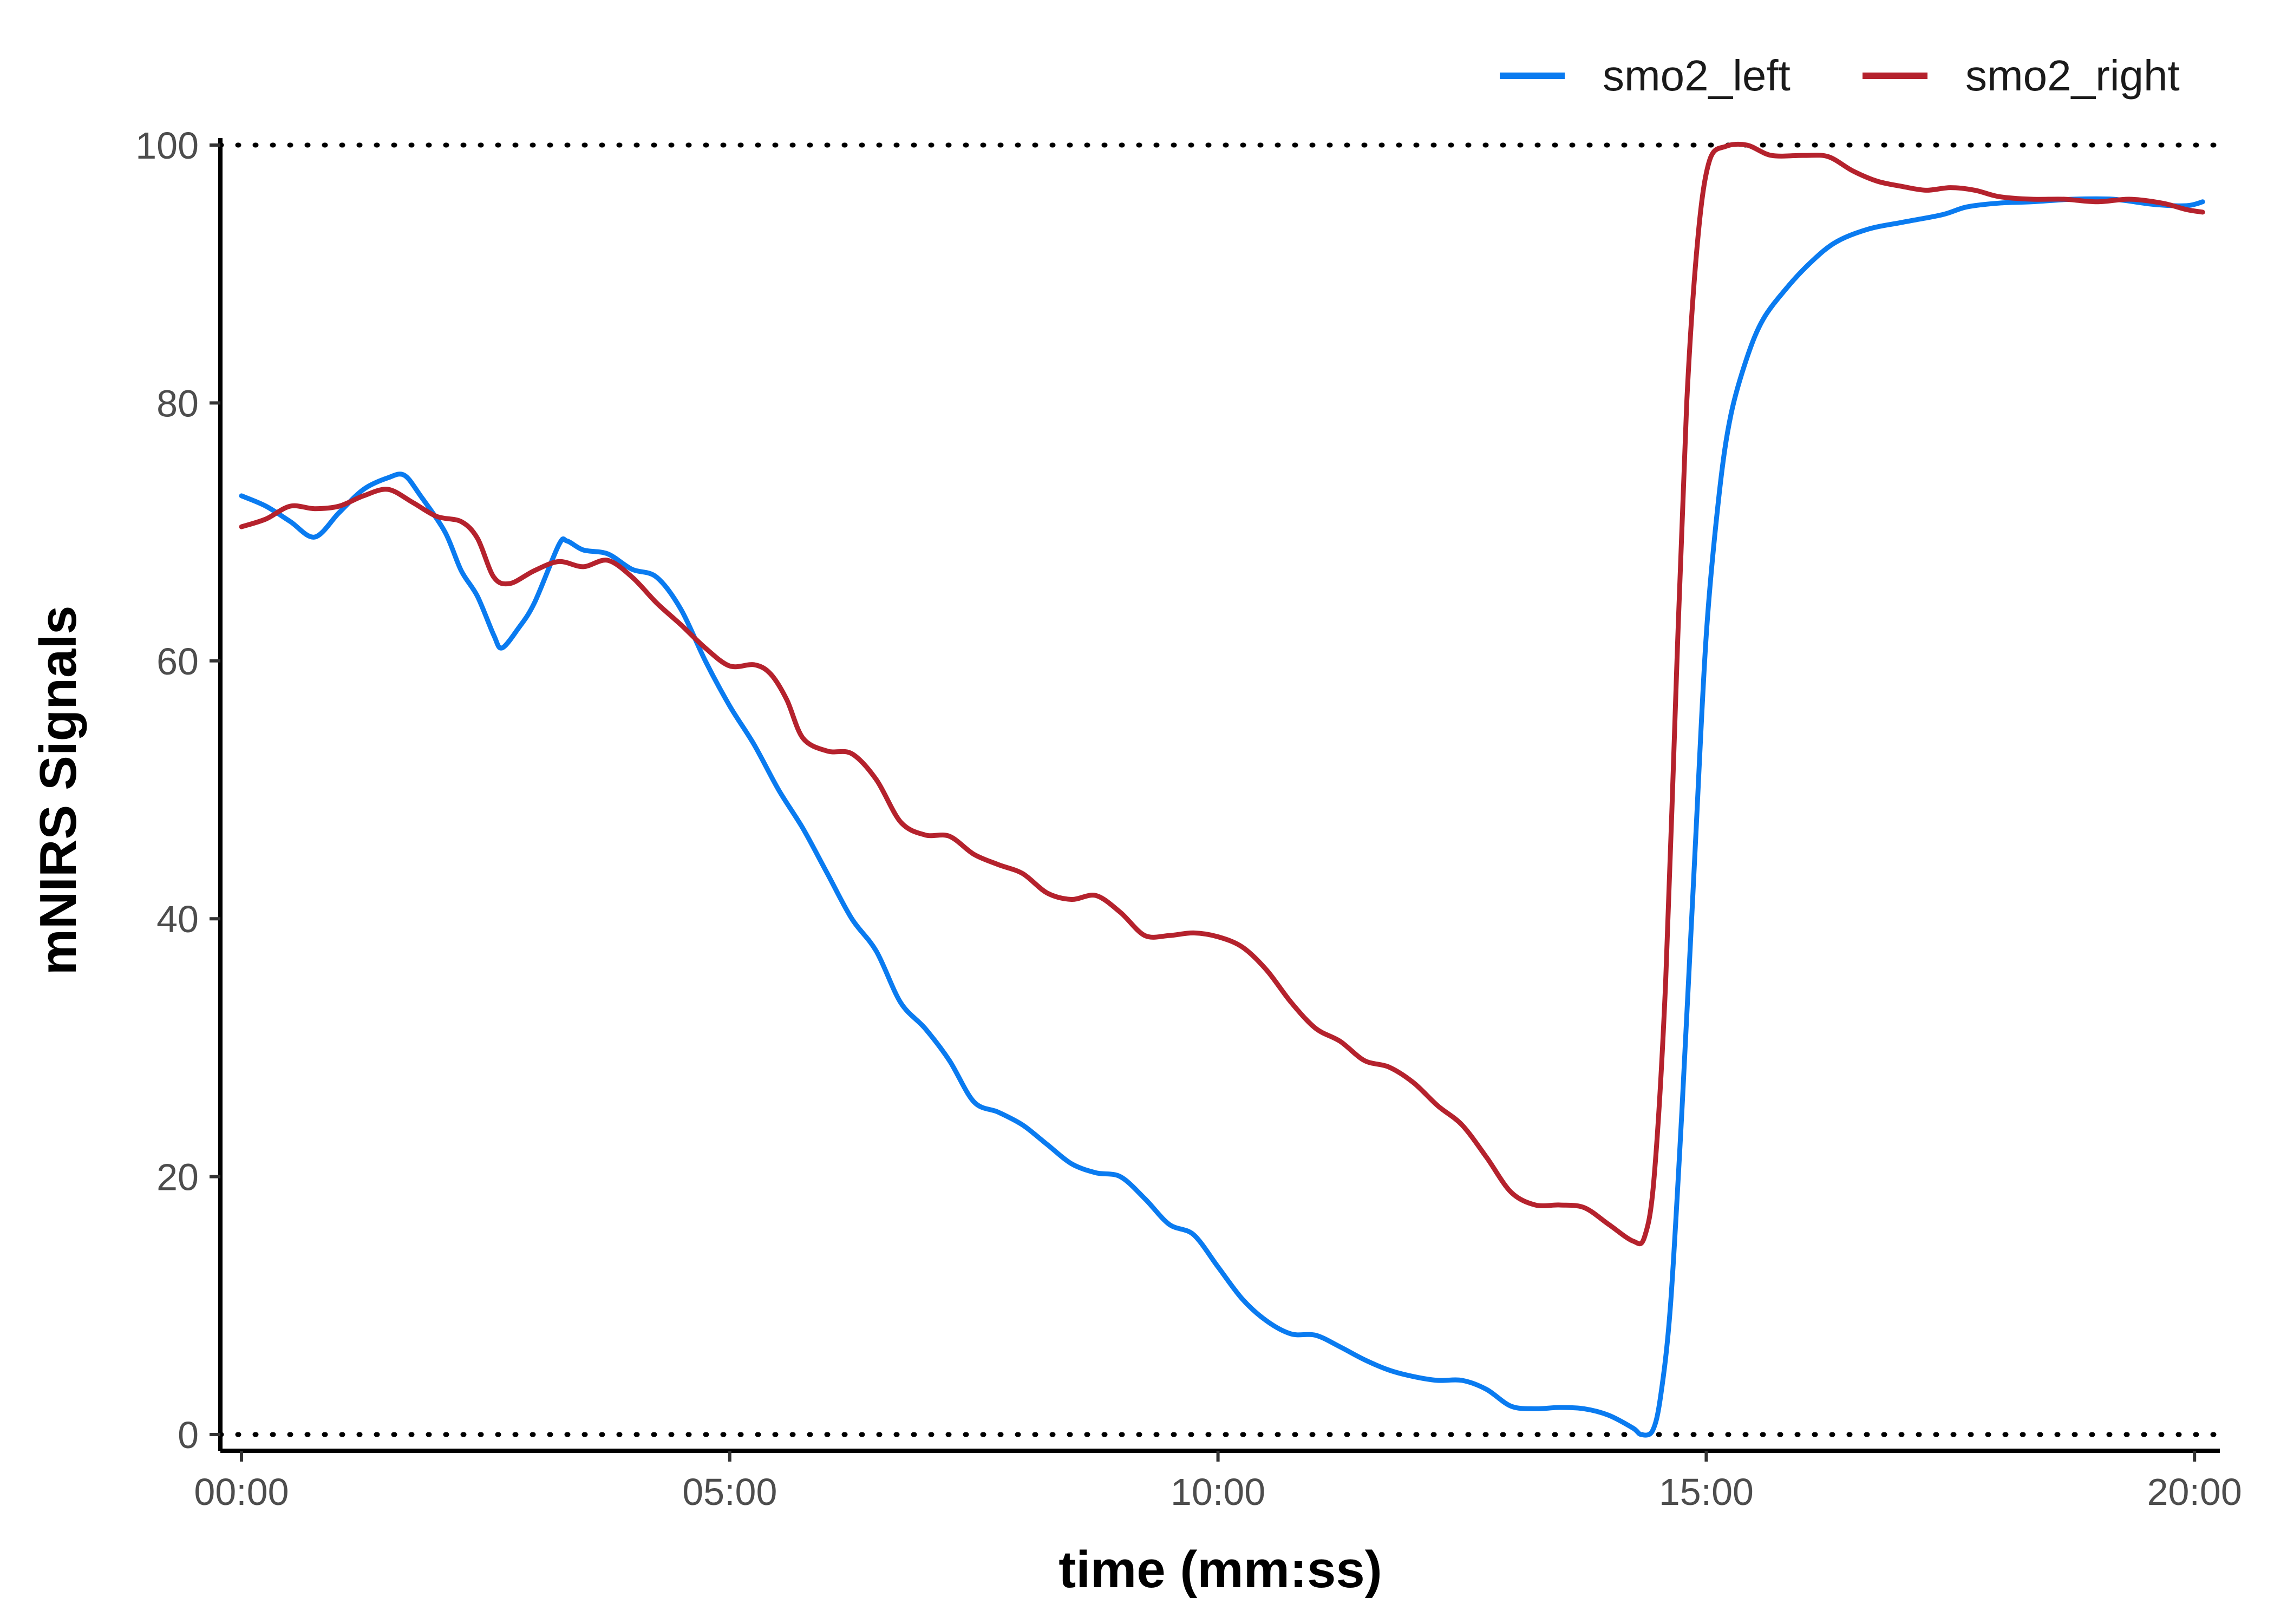 This screenshot has height=1624, width=2274. I want to click on x-tick-label: 10:00, so click(1218, 1492).